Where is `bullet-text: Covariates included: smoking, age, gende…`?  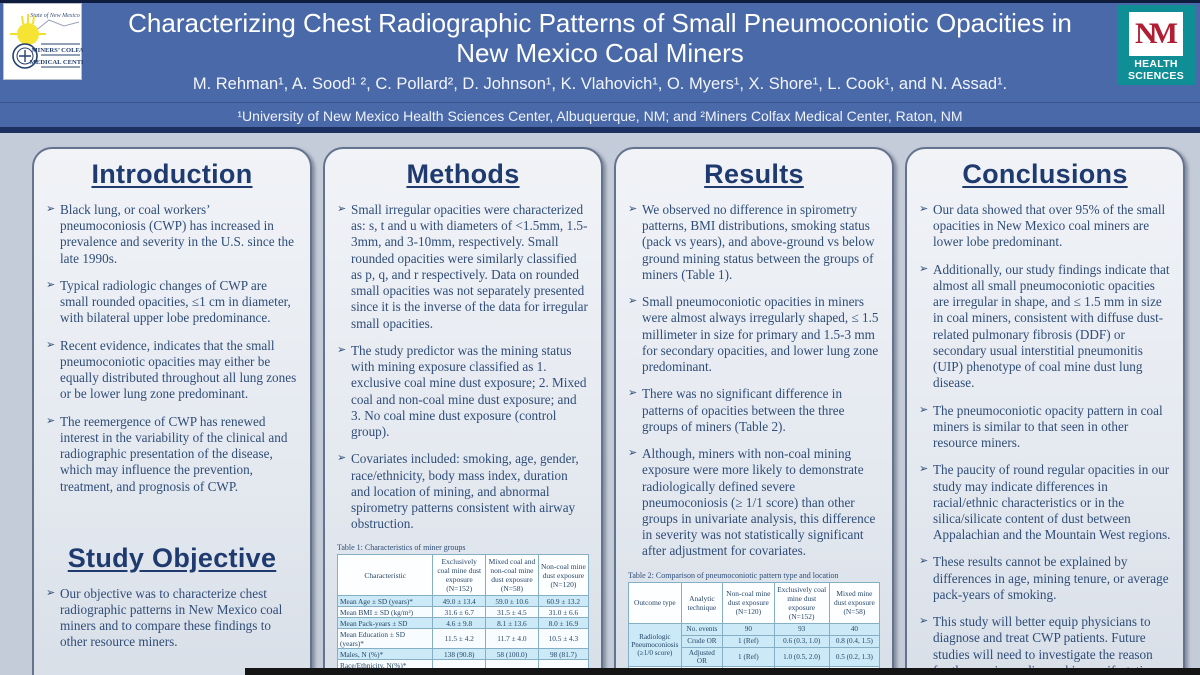
bullet-text: Covariates included: smoking, age, gende… is located at coordinates (465, 491).